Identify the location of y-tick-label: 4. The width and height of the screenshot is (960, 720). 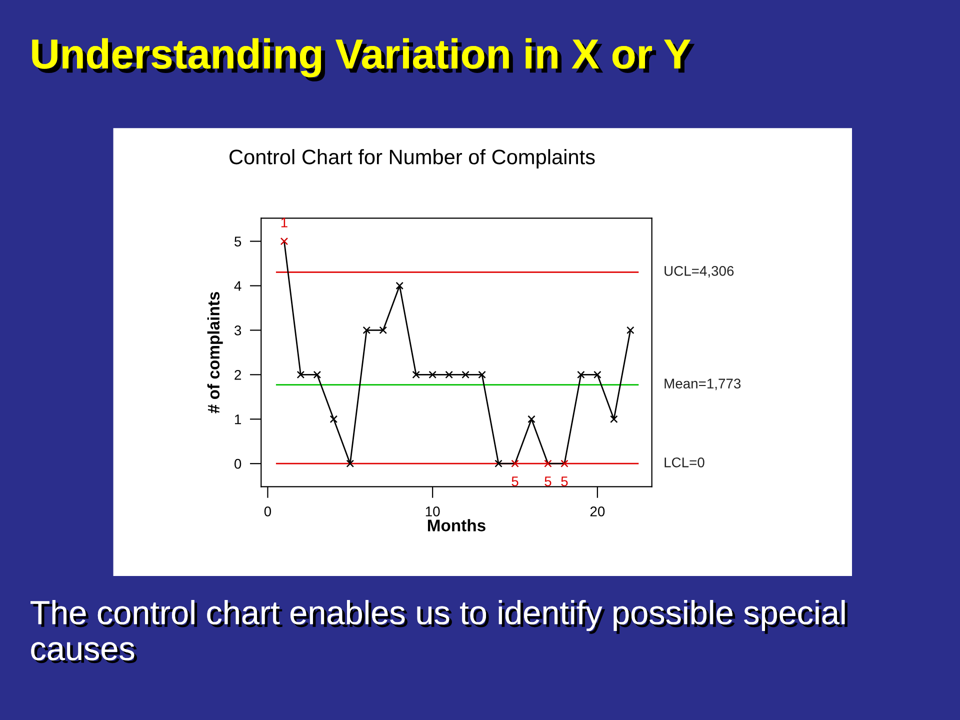
(238, 286).